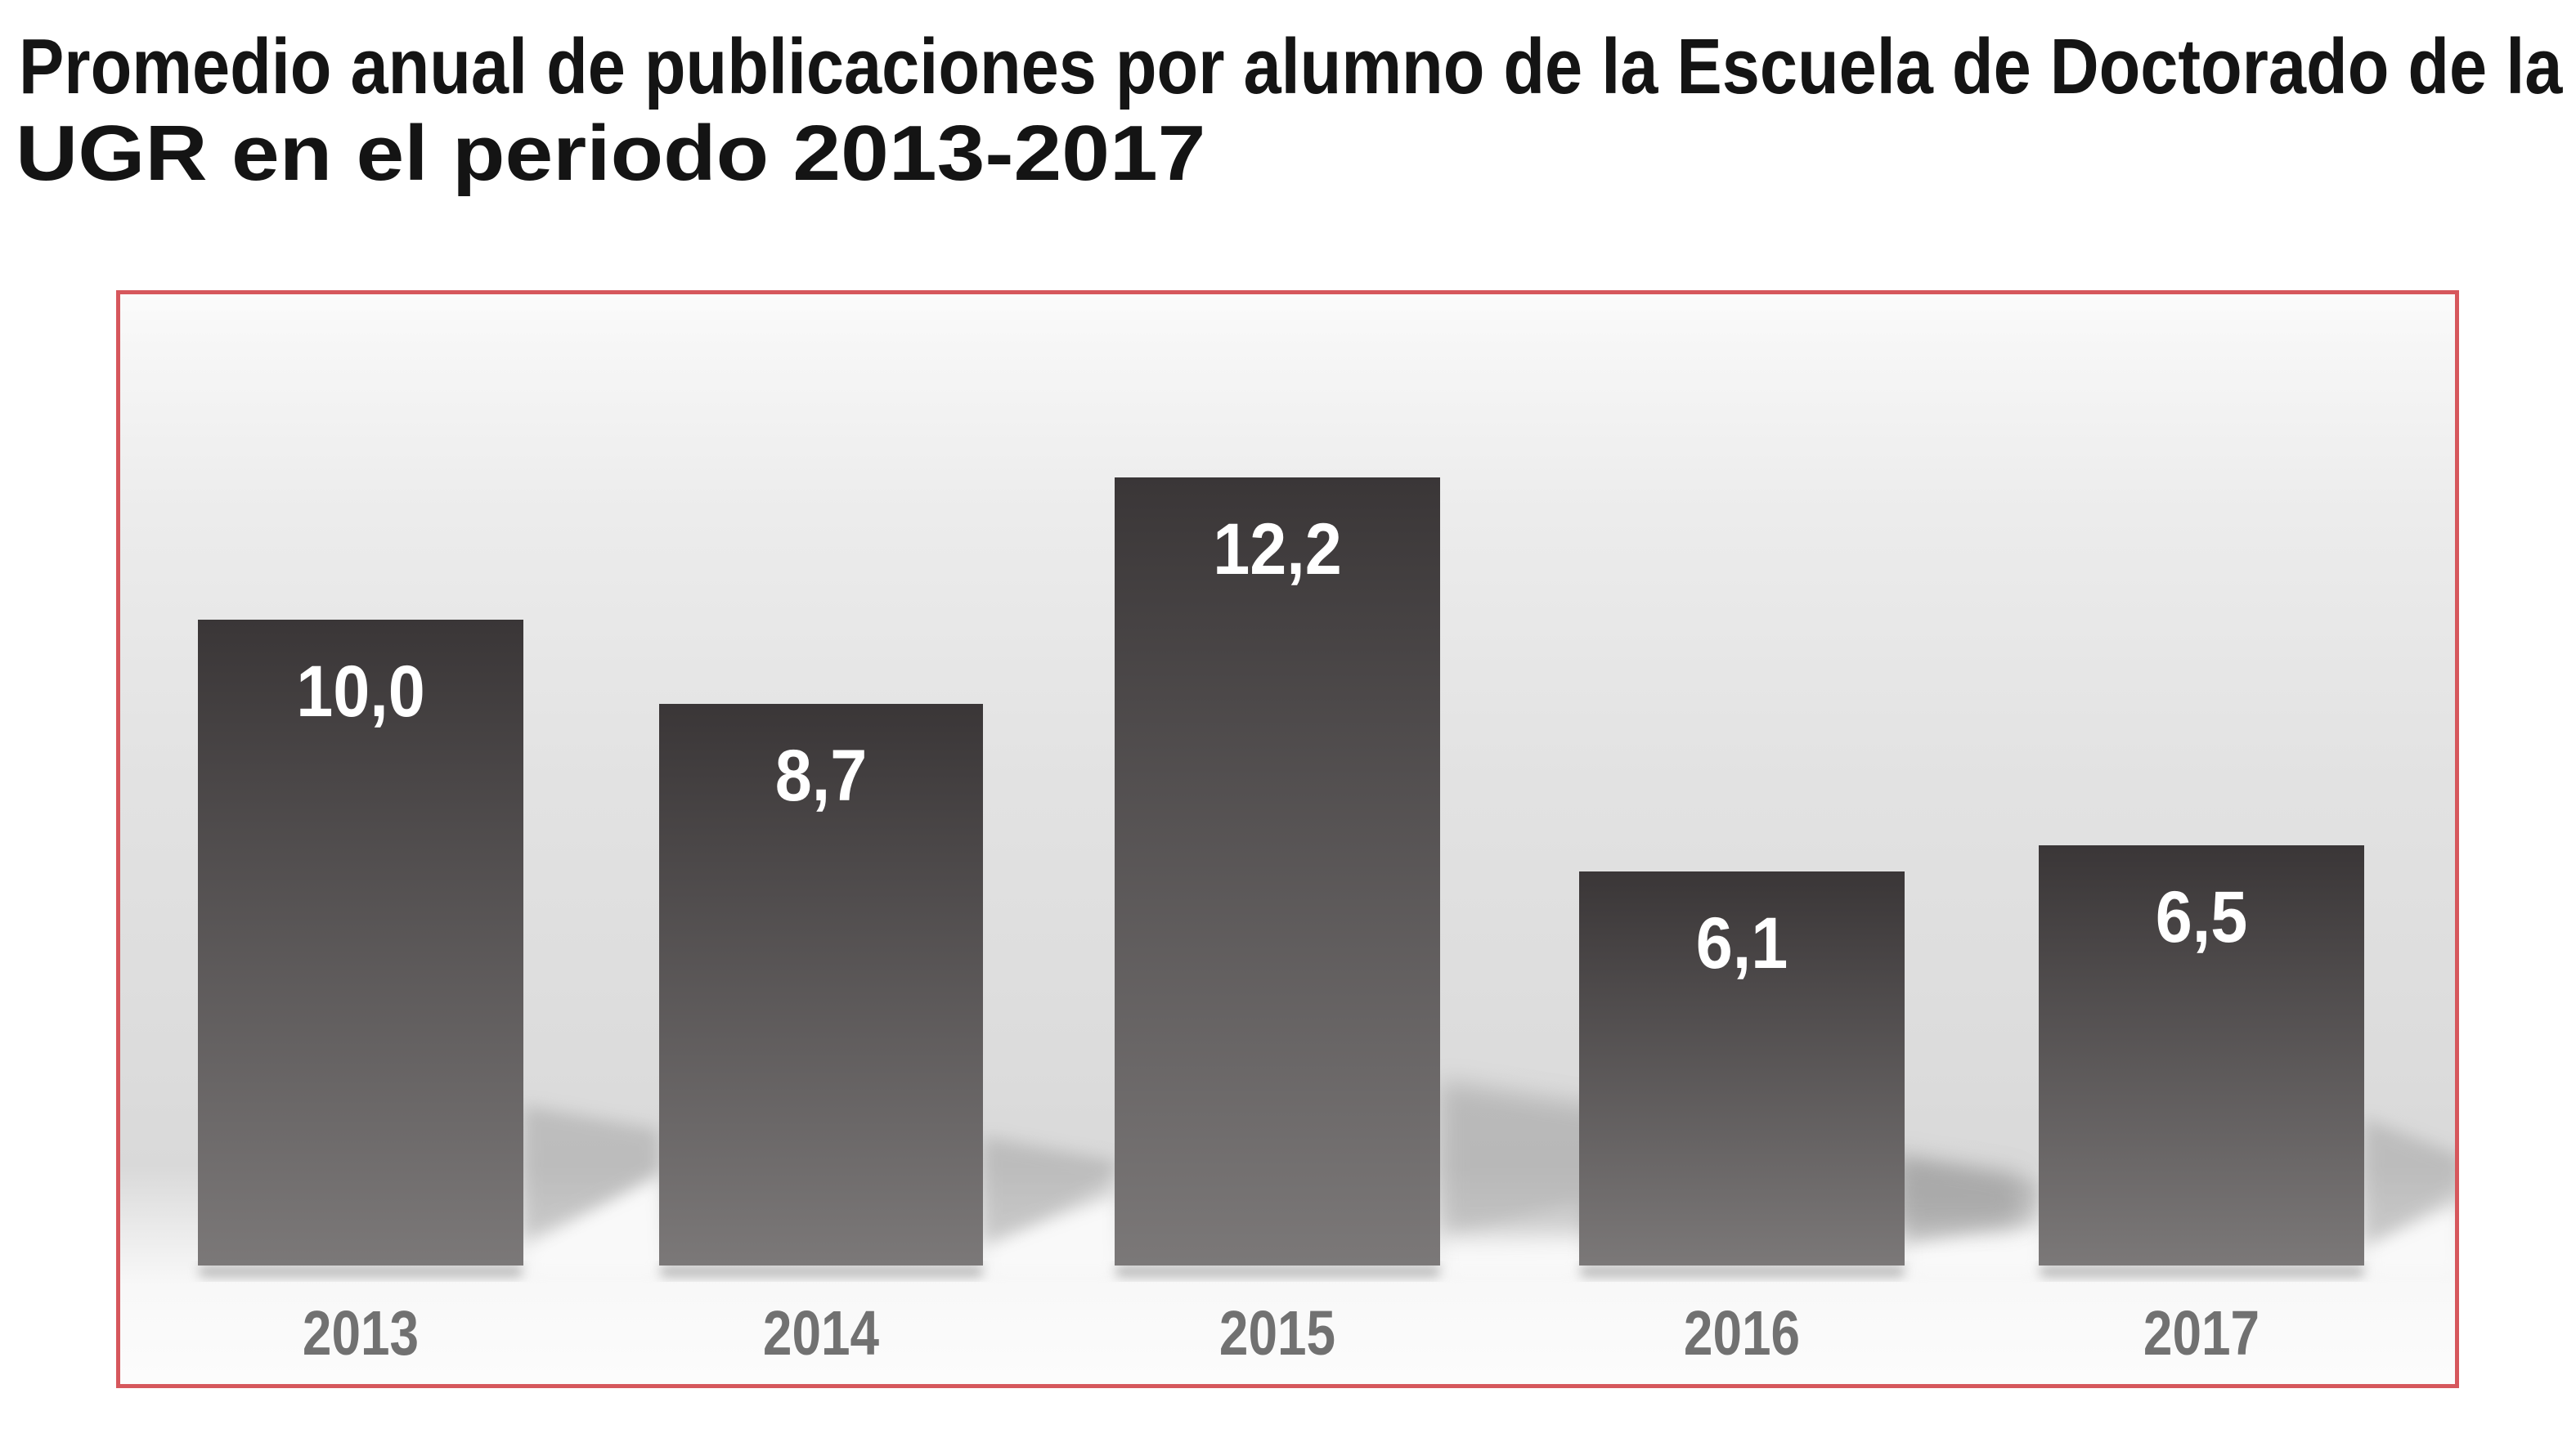  Describe the element at coordinates (361, 1332) in the screenshot. I see `svg-text: 2013` at that location.